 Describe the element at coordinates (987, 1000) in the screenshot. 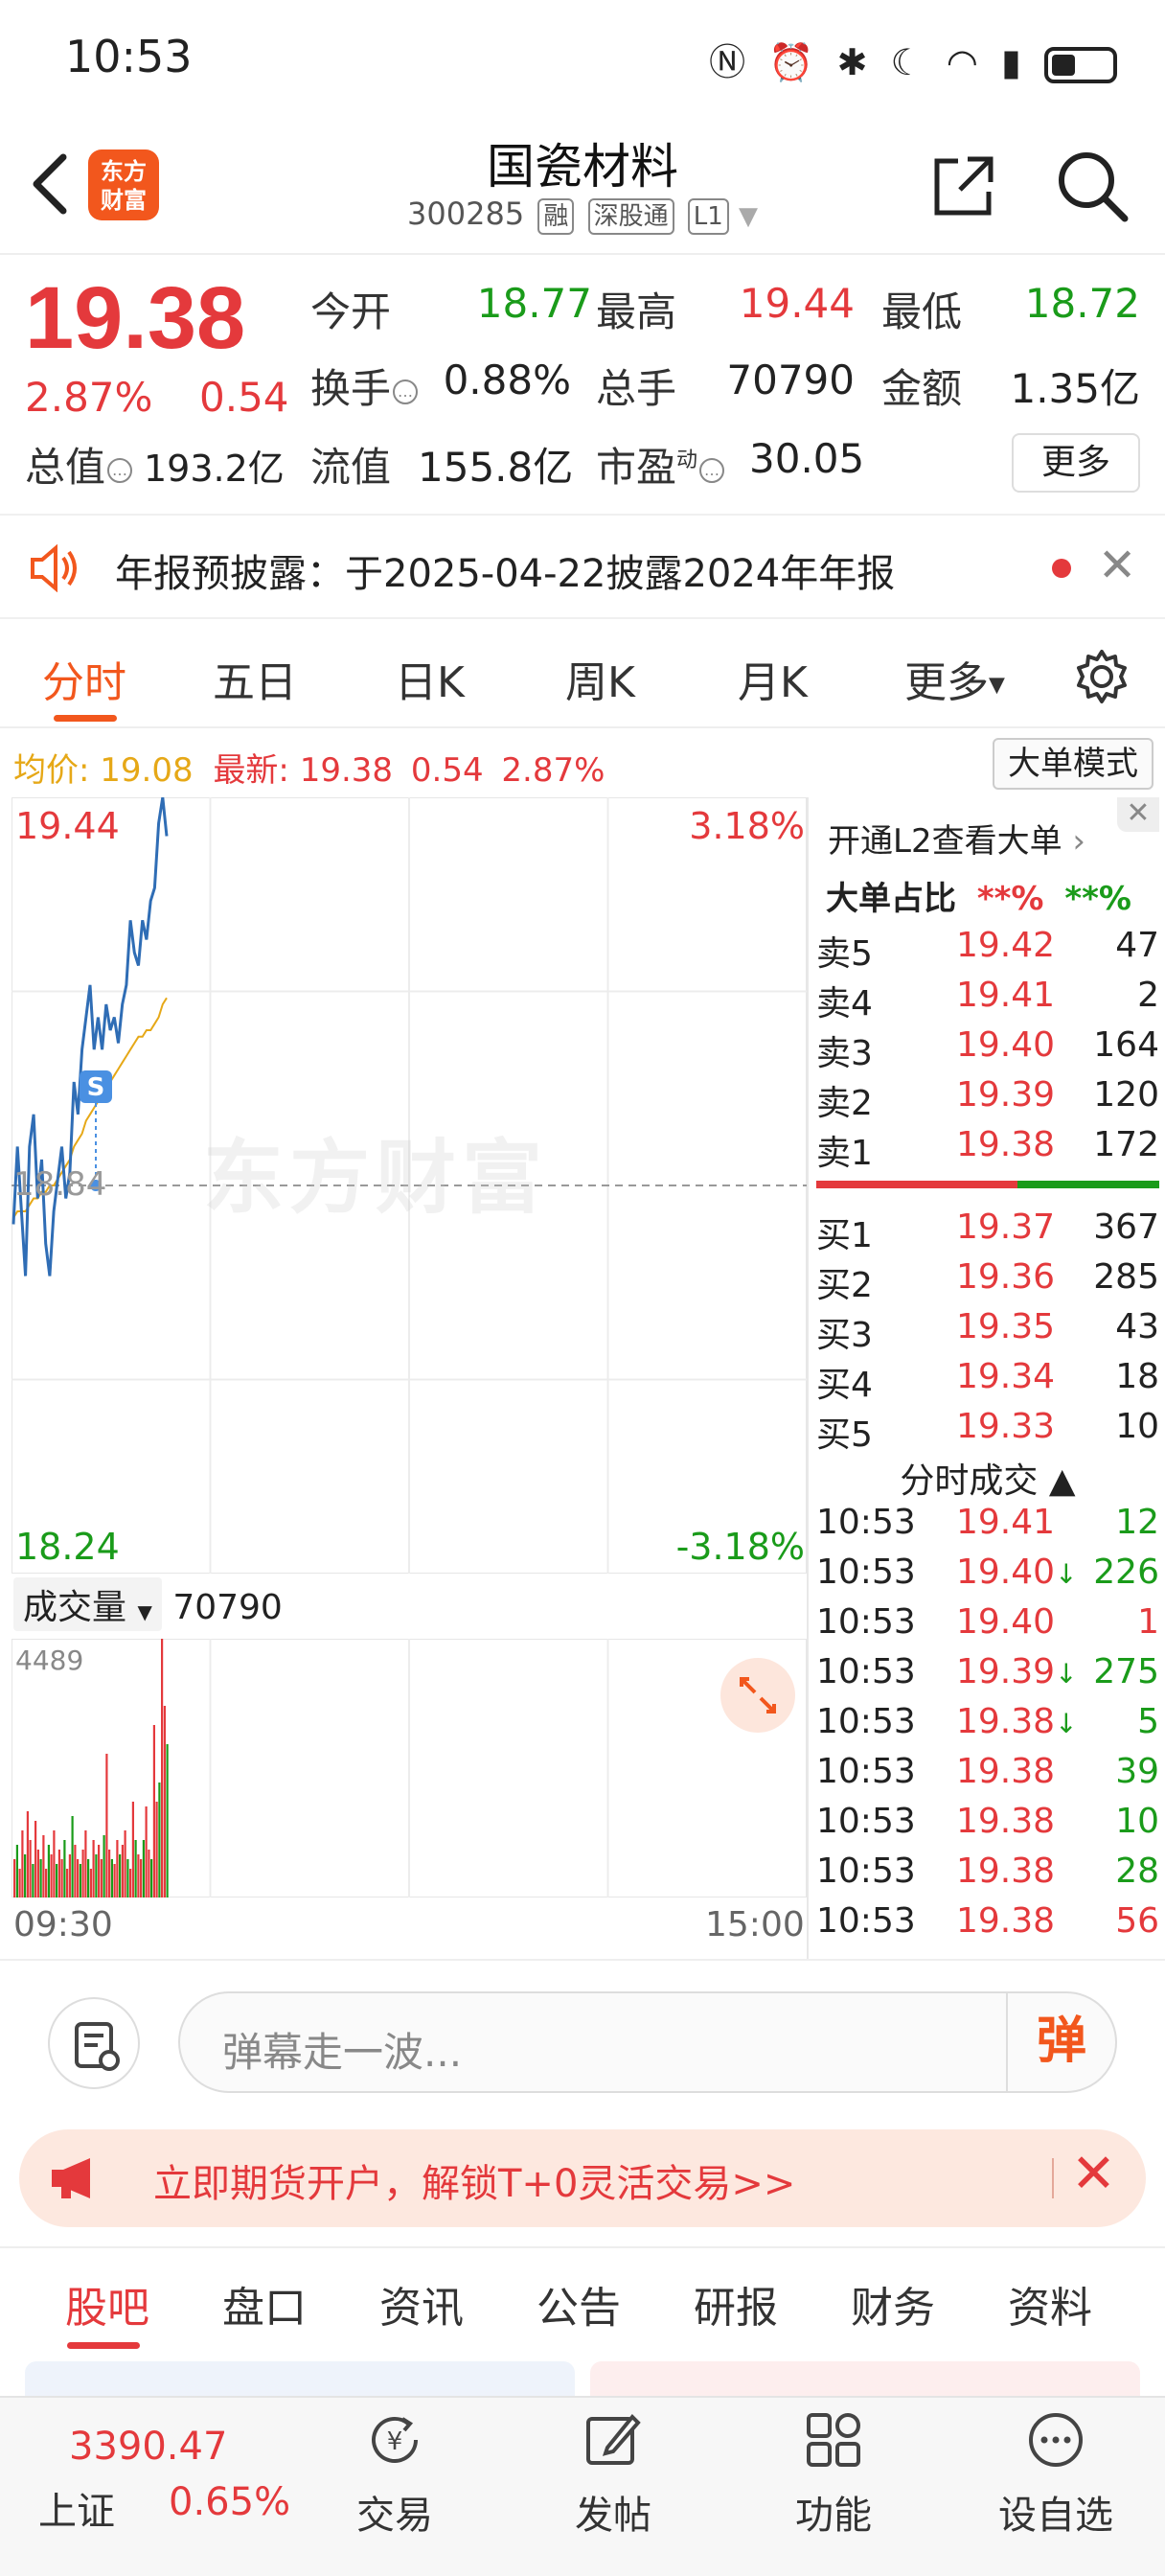

I see `ask-row: 卖4 19.41 2` at that location.